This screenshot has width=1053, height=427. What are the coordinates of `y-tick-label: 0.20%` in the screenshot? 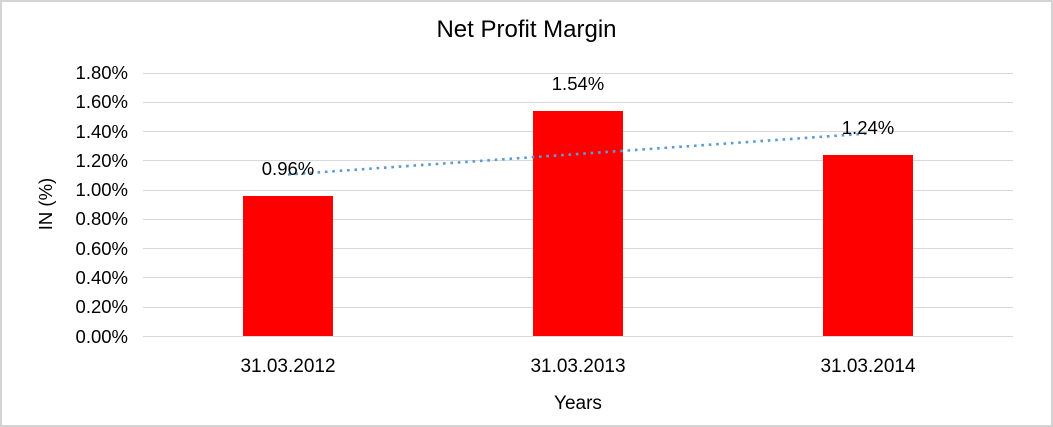 It's located at (101, 307).